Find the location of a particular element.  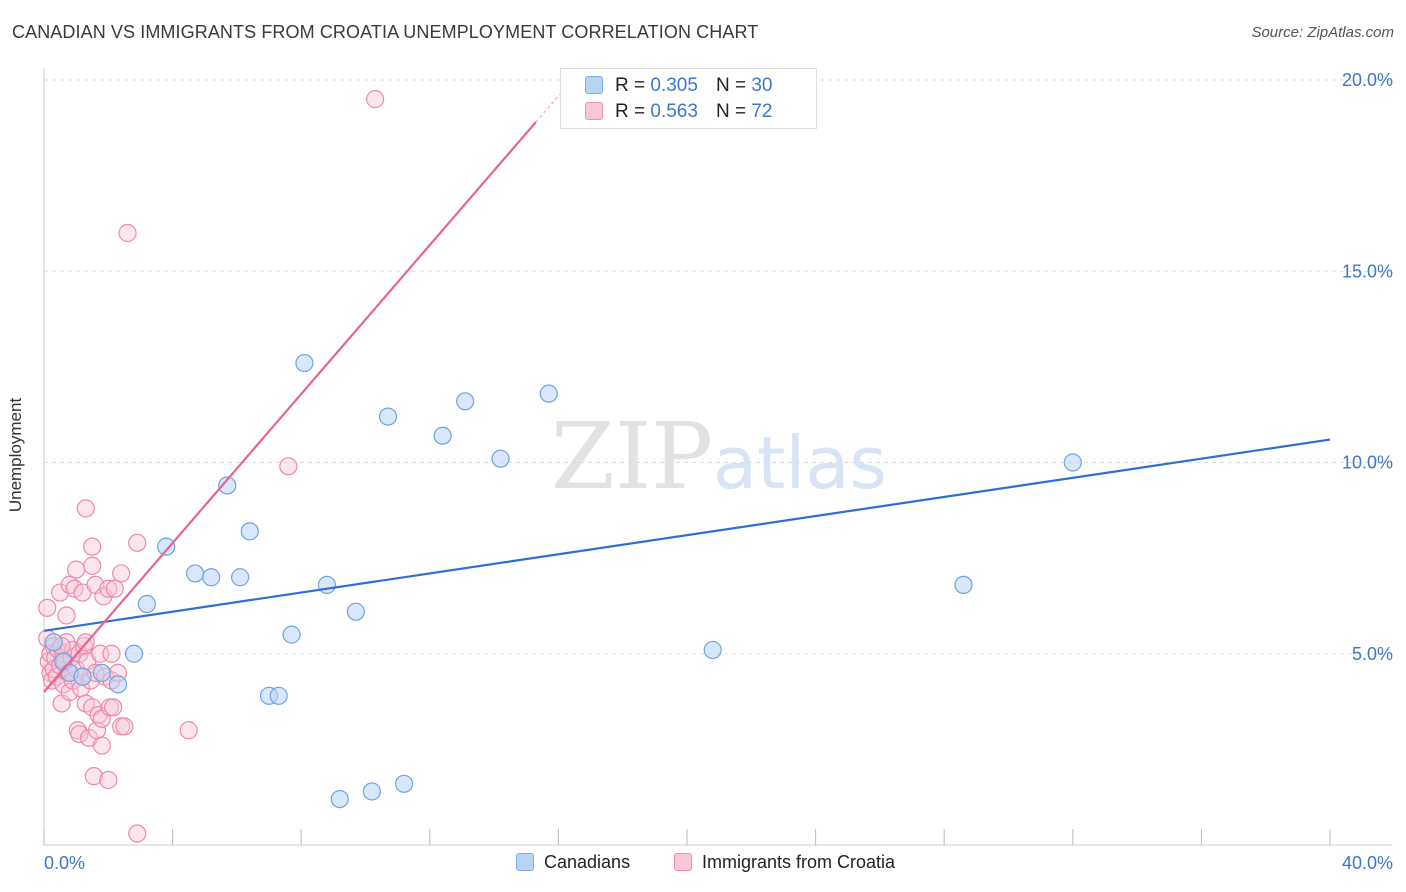

legend-item-canadians: Canadians is located at coordinates (573, 862).